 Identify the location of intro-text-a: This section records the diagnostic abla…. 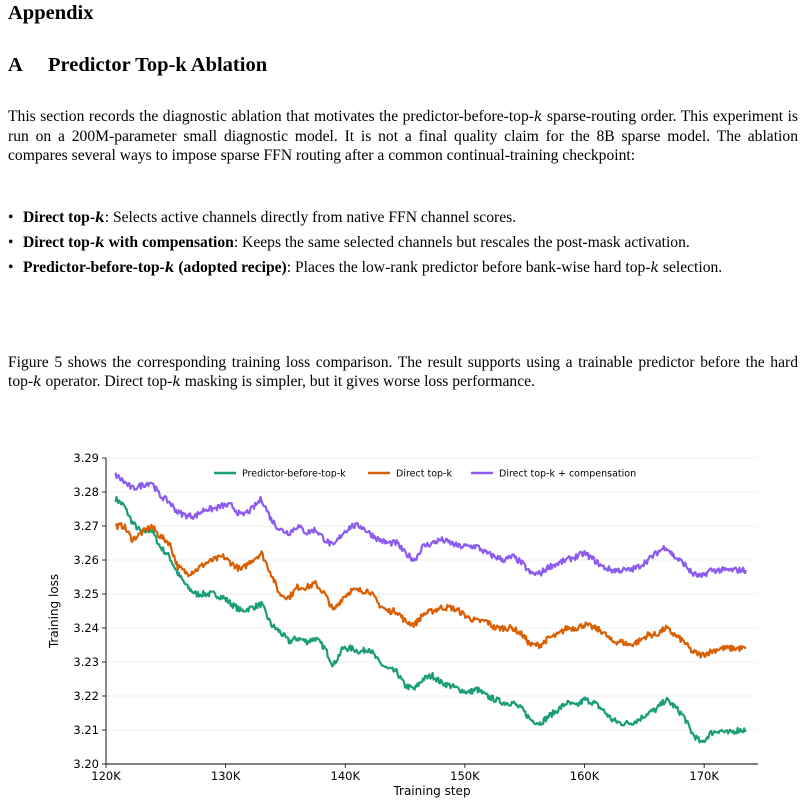
(271, 116).